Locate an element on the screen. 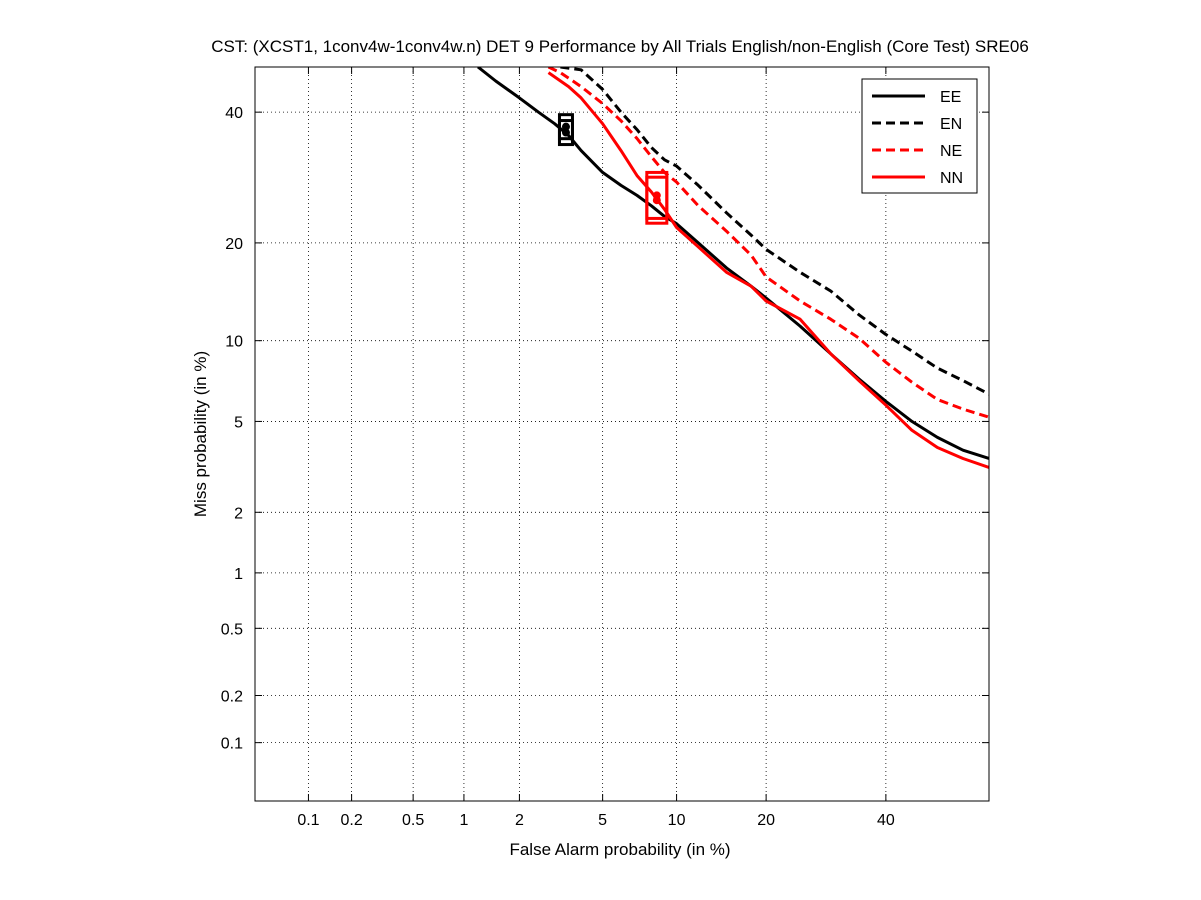  x-tick-labels: 0.1 0.2 0.5 1 2 5 10 20 40 is located at coordinates (596, 820).